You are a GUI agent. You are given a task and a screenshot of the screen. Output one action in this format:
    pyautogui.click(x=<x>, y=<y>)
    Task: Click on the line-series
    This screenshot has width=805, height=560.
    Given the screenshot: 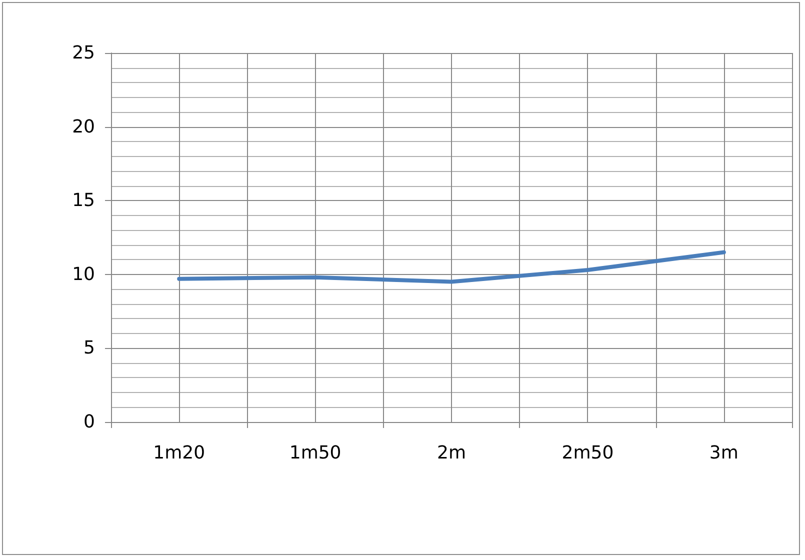 What is the action you would take?
    pyautogui.click(x=451, y=267)
    